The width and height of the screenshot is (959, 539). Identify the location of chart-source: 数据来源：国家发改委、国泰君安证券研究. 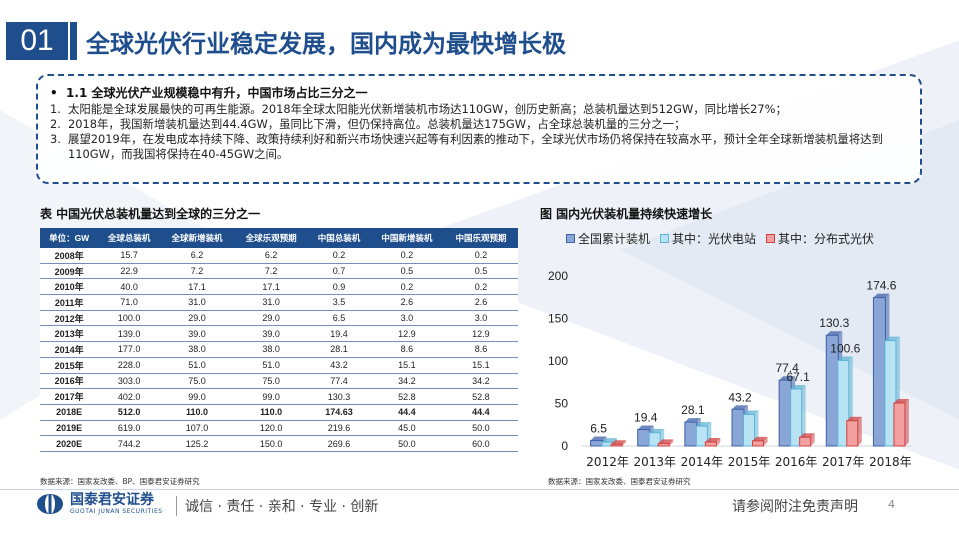
(619, 481).